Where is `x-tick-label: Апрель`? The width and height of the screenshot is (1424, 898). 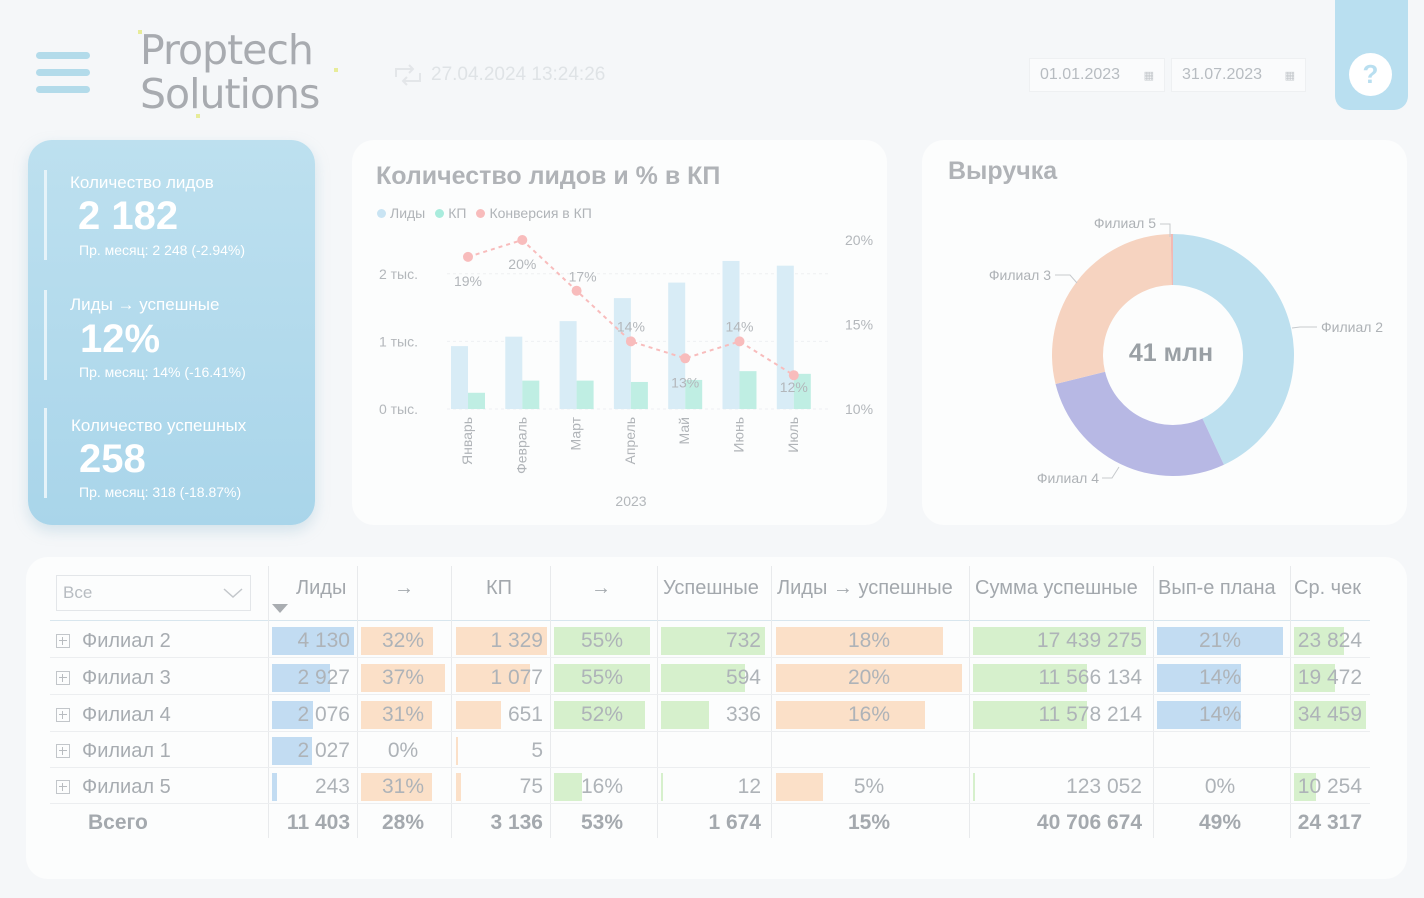 x-tick-label: Апрель is located at coordinates (630, 441).